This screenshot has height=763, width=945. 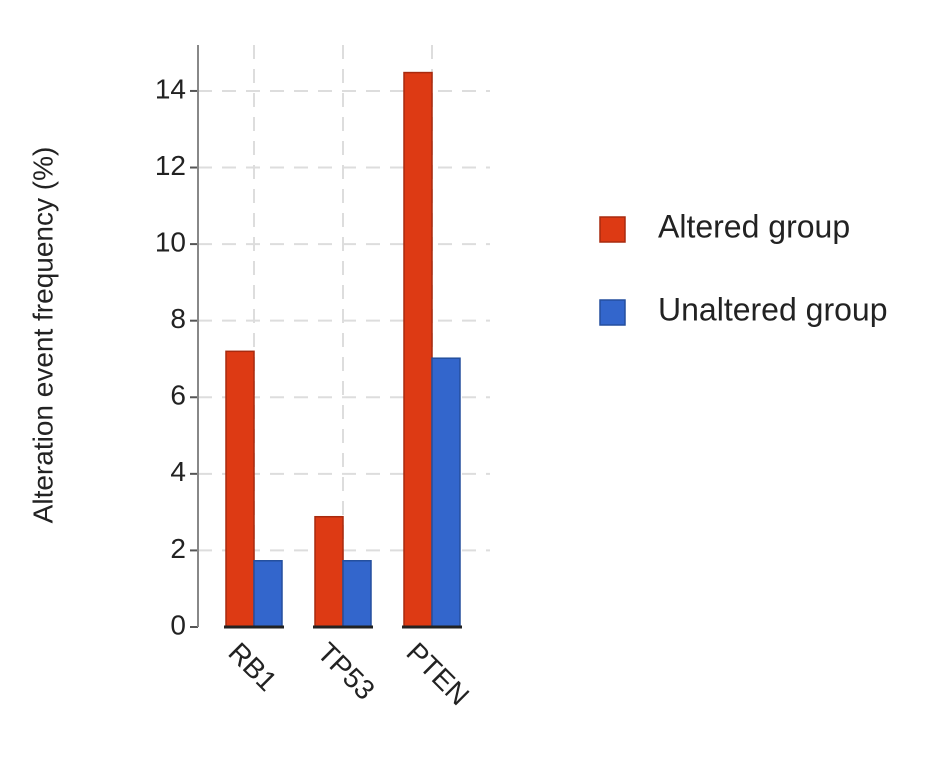 I want to click on y-tick-label: 12, so click(x=170, y=165).